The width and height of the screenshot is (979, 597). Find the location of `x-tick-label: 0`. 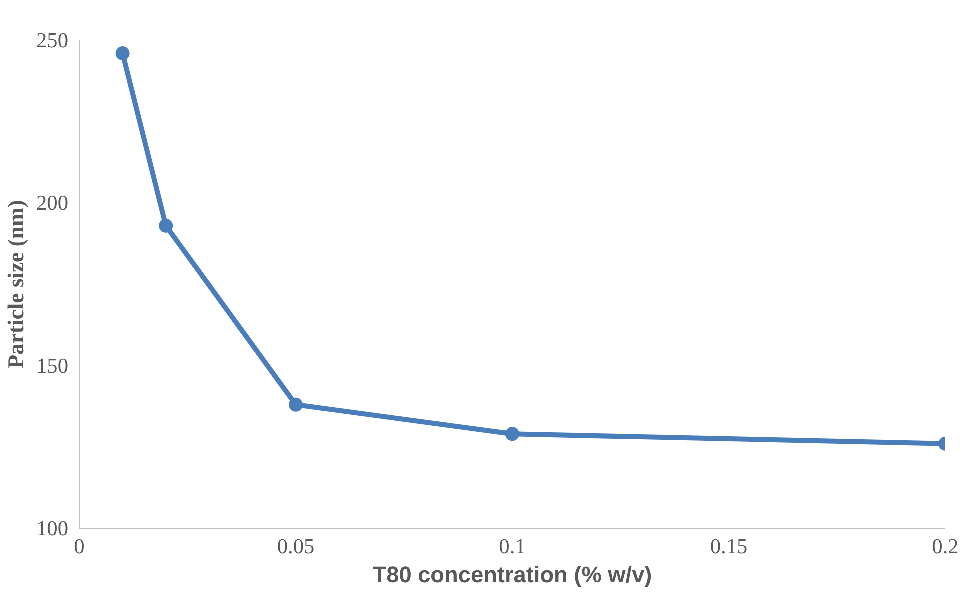

x-tick-label: 0 is located at coordinates (79, 546).